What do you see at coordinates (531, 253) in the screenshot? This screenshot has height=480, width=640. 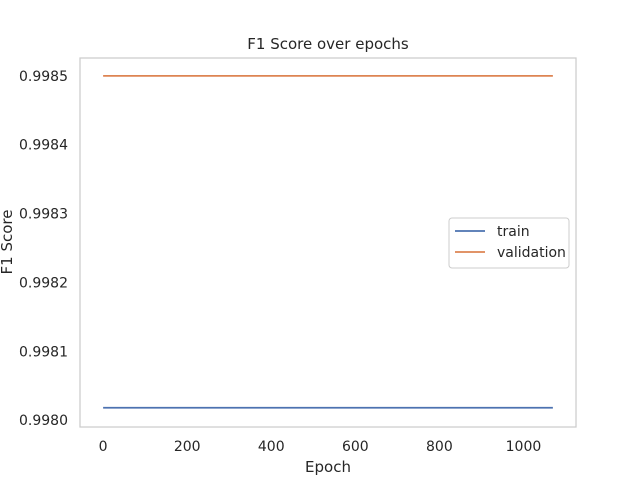 I see `legend-label-validation: validation` at bounding box center [531, 253].